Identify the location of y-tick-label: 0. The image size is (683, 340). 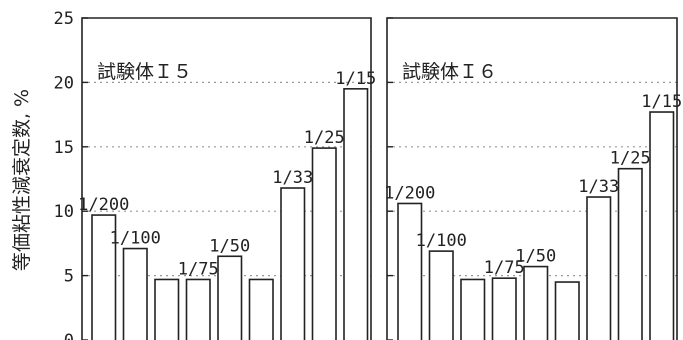
(69, 335).